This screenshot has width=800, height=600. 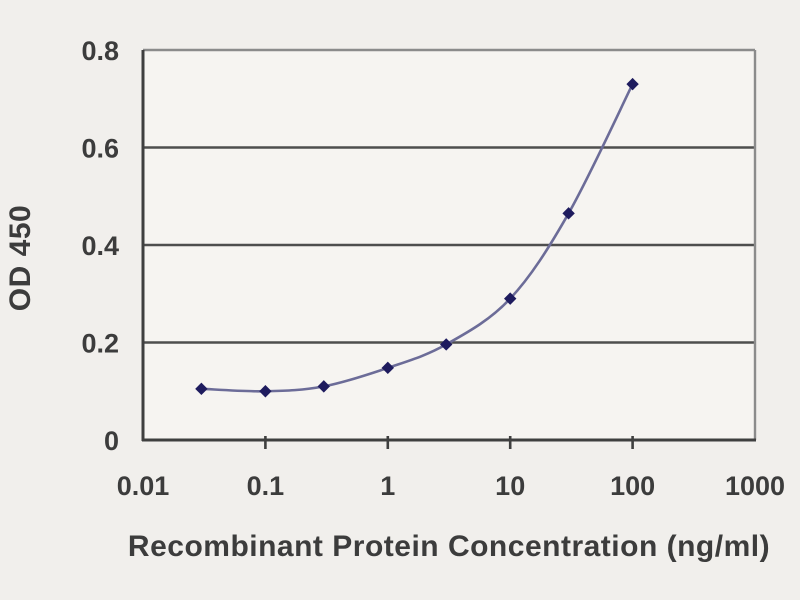 What do you see at coordinates (100, 246) in the screenshot?
I see `y-tick-label-0.4: 0.4` at bounding box center [100, 246].